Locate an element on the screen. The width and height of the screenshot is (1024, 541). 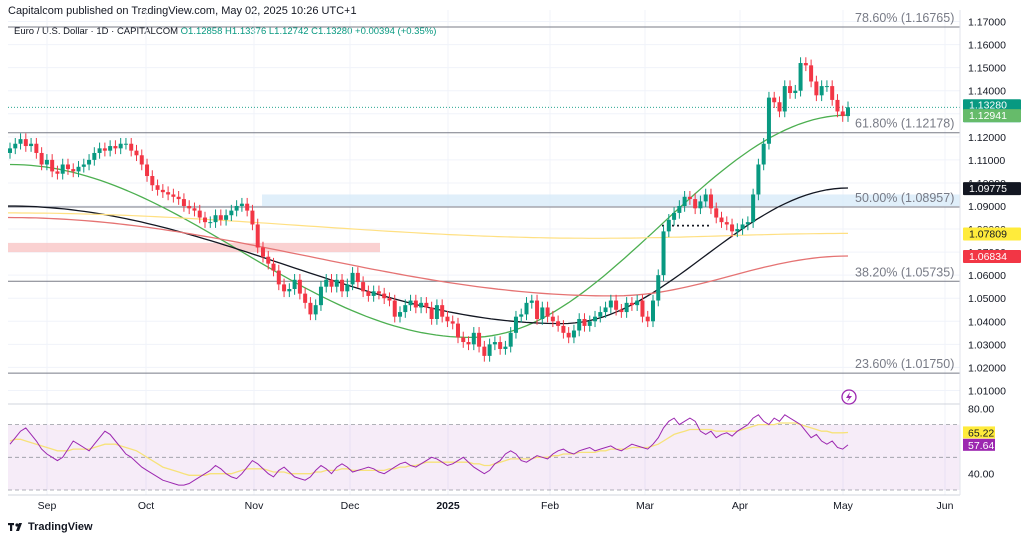
ma-short-label-box is located at coordinates (992, 116).